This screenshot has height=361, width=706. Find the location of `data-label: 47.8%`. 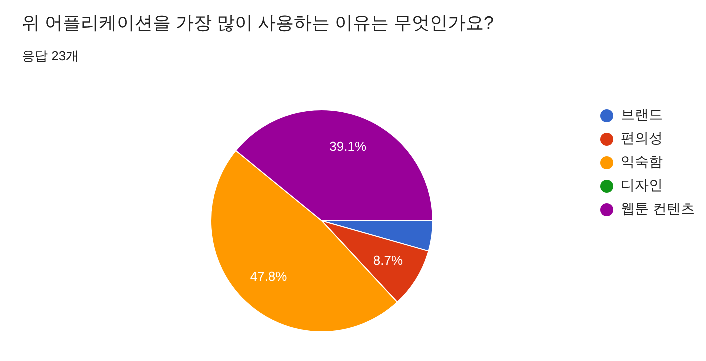

data-label: 47.8% is located at coordinates (269, 276).